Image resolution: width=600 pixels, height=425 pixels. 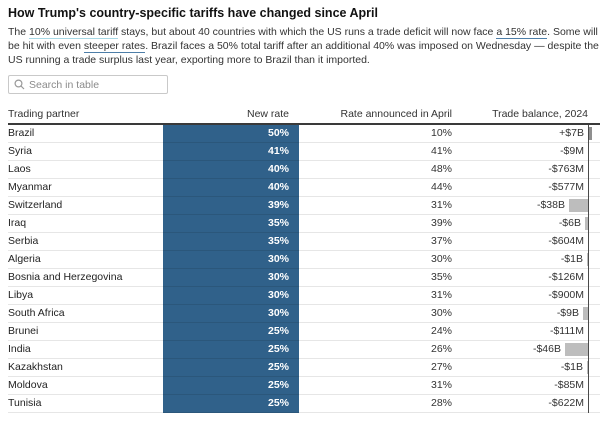 What do you see at coordinates (304, 224) in the screenshot?
I see `table-row: Iraq 35% 39% -$6B` at bounding box center [304, 224].